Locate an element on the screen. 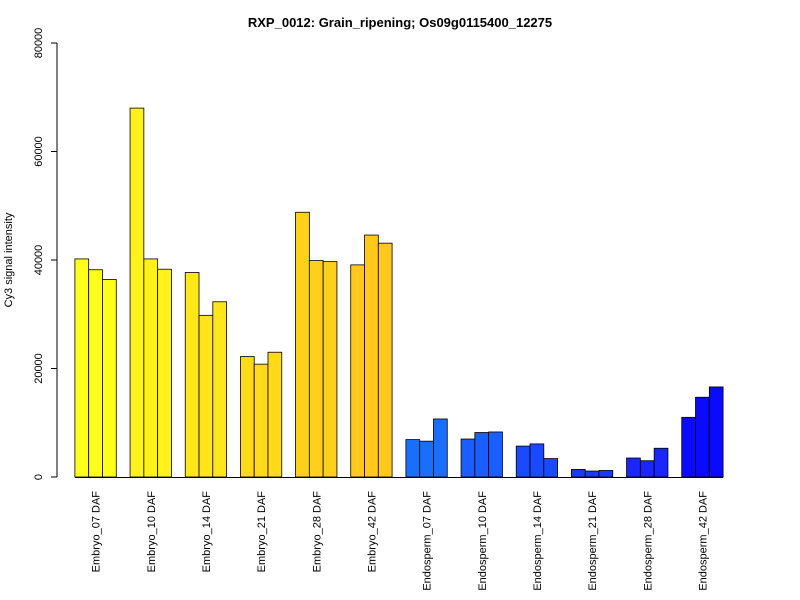  y-axis: 0 20000 40000 60000 80000 is located at coordinates (45, 254).